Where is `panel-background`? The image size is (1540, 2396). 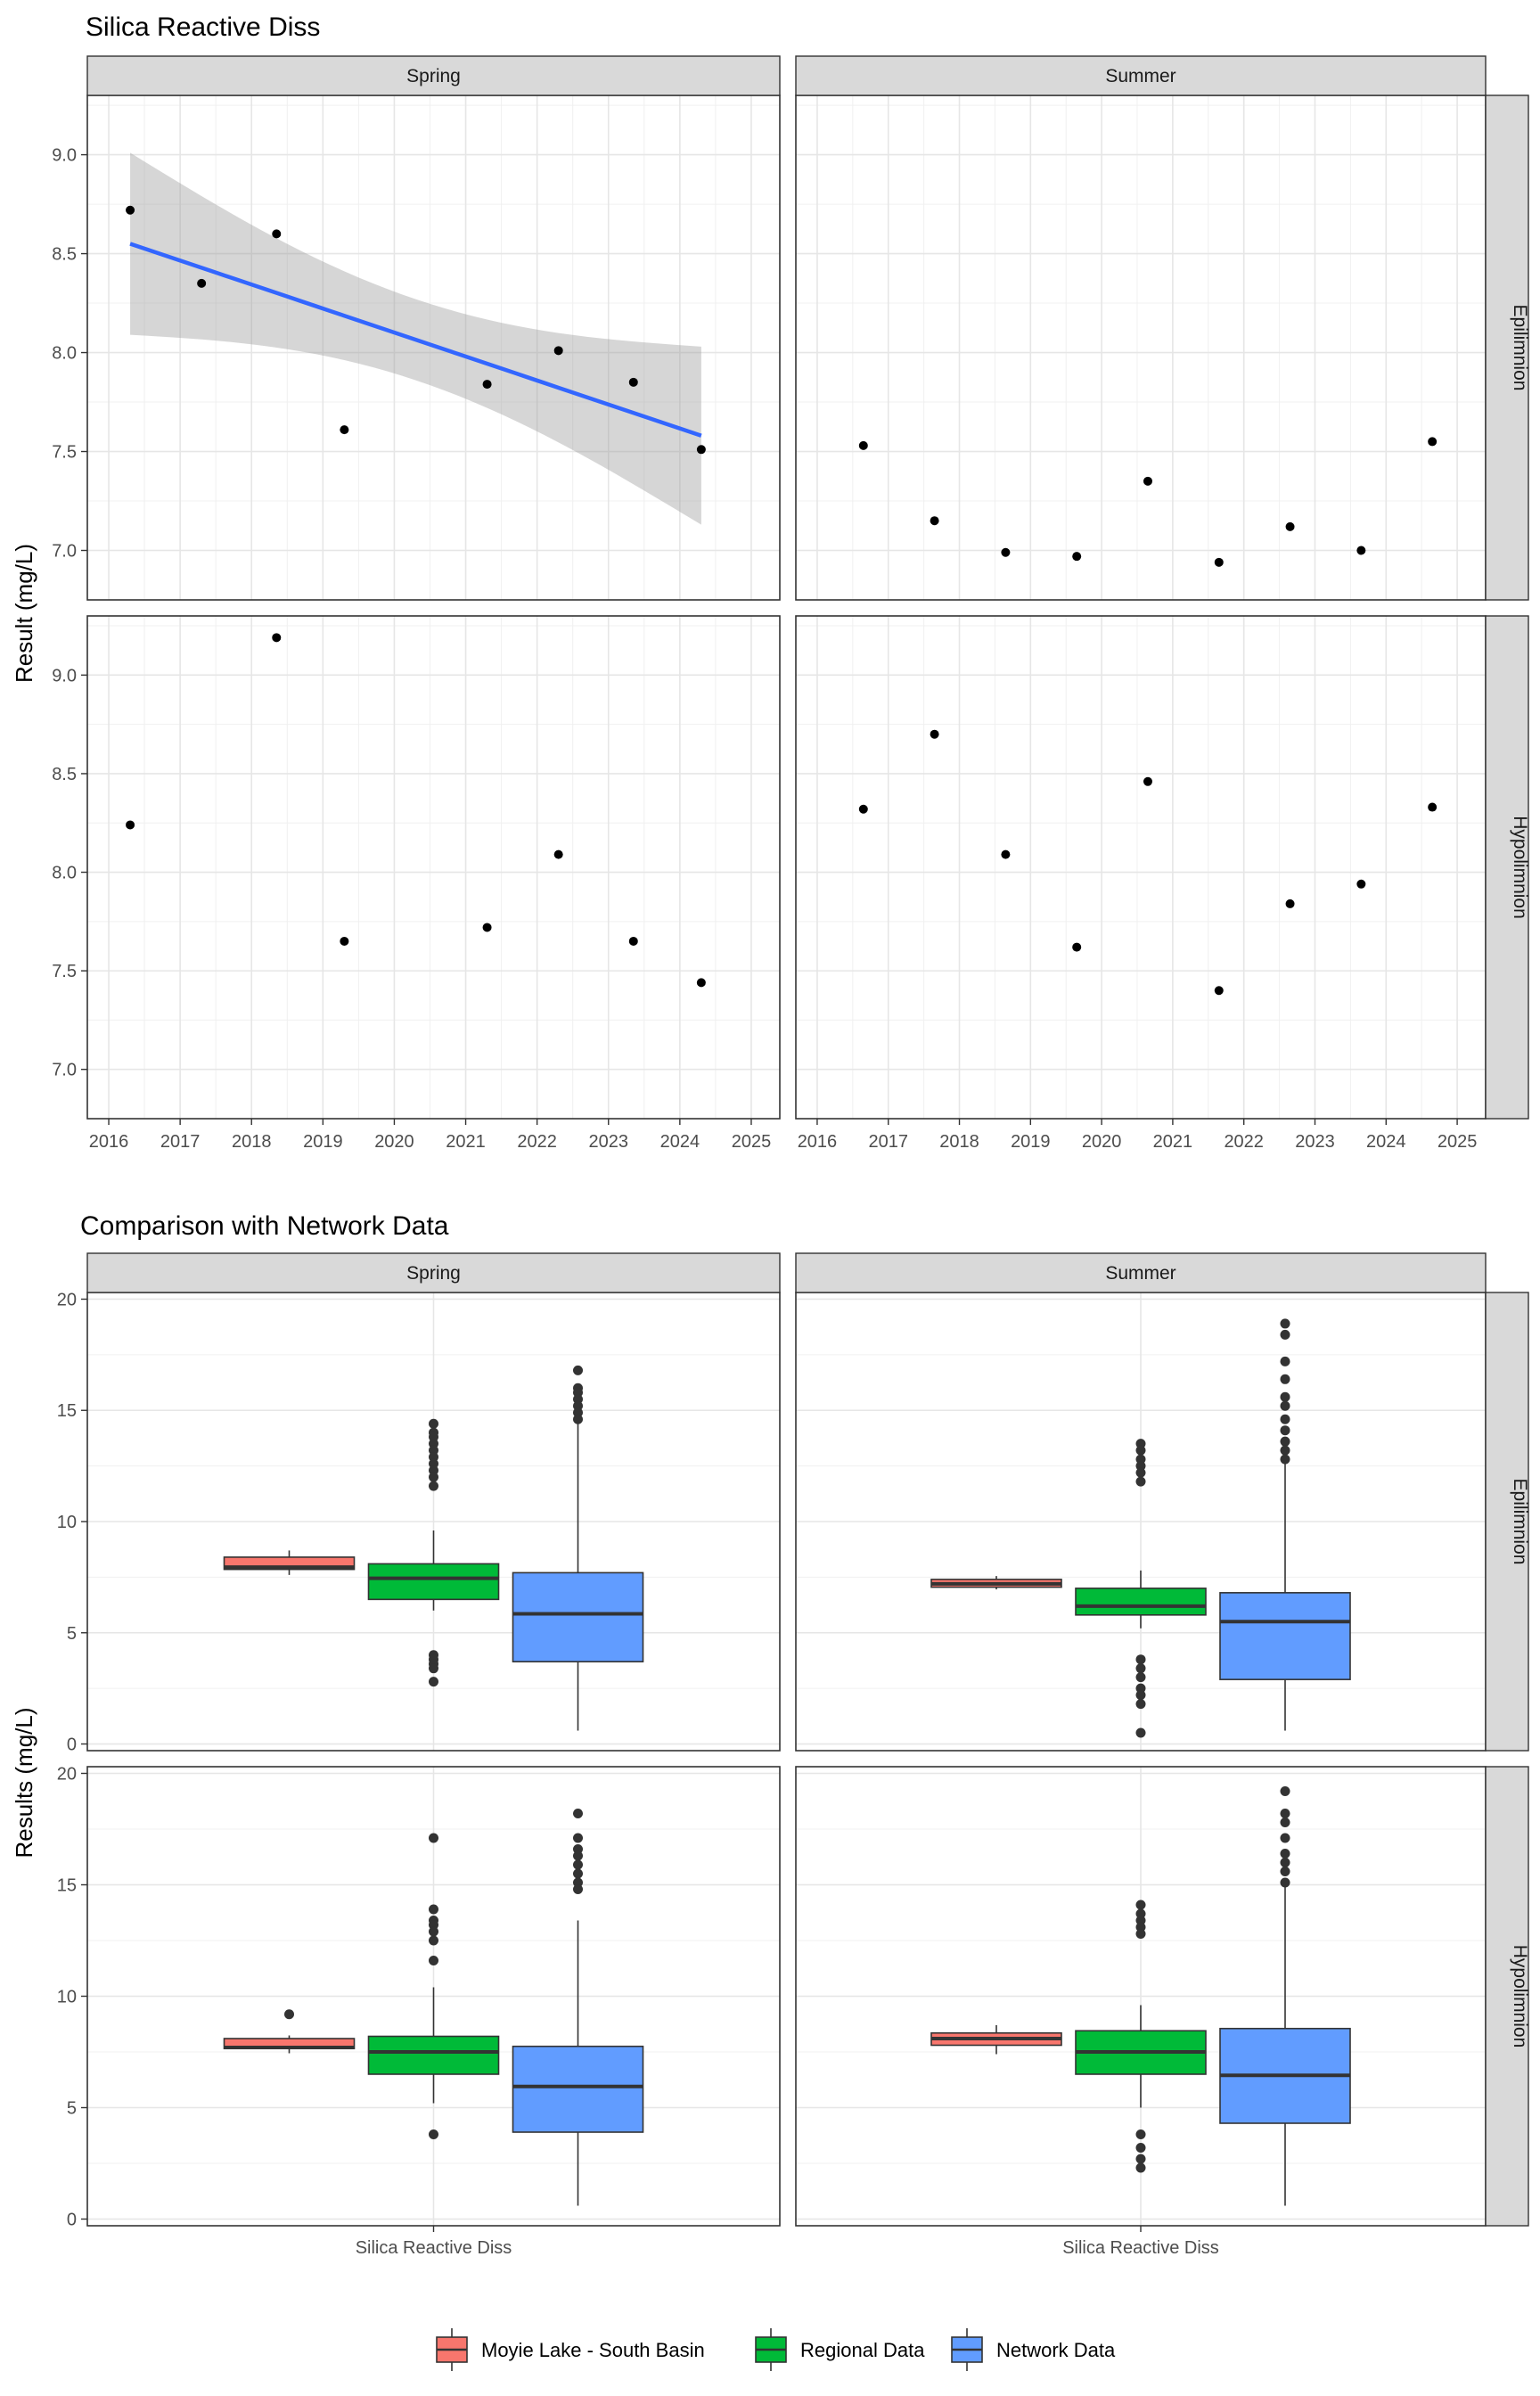
panel-background is located at coordinates (1141, 867).